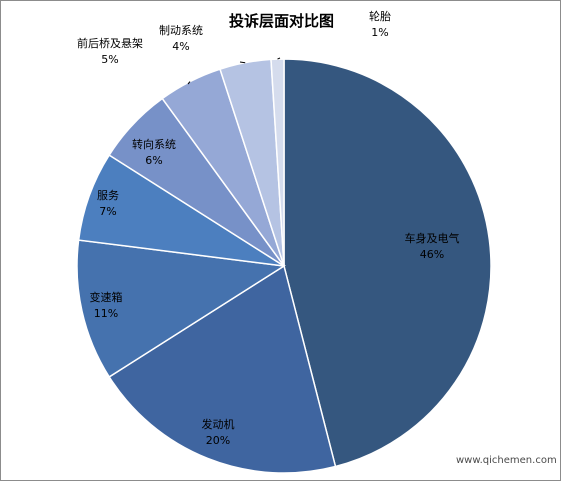 The width and height of the screenshot is (563, 483). What do you see at coordinates (106, 313) in the screenshot?
I see `slice-value-3: 11%` at bounding box center [106, 313].